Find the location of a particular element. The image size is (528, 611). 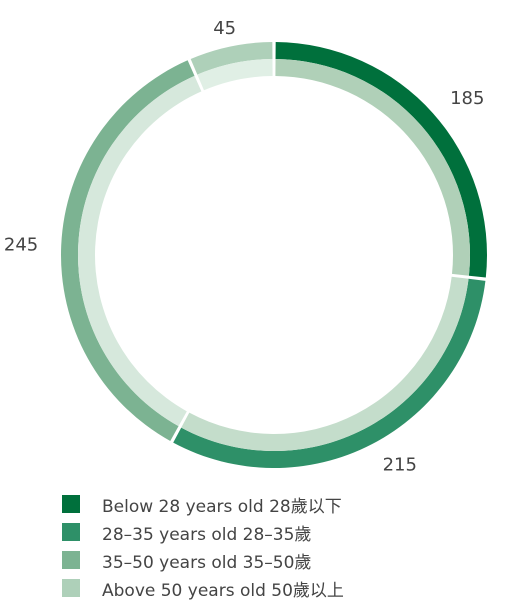

legend-label: Below 28 years old 28歲以下 is located at coordinates (222, 506).